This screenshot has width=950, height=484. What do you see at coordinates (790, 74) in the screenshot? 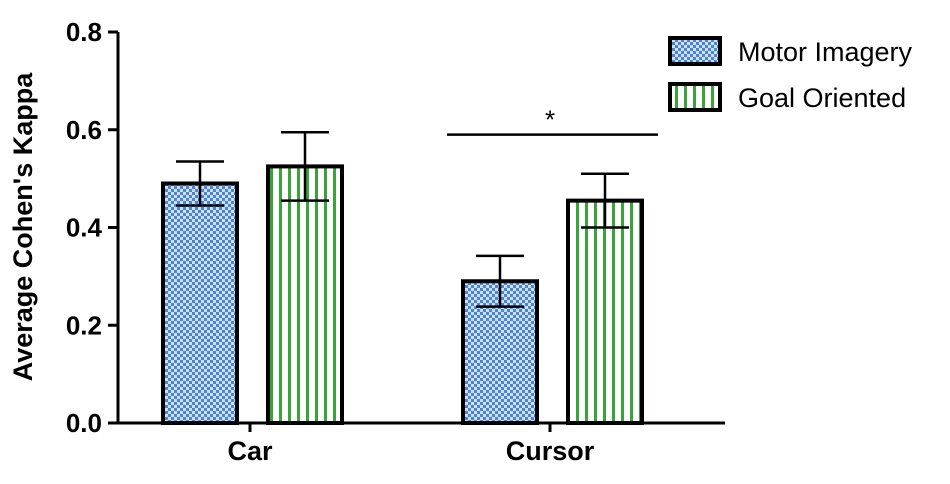
I see `legend: Motor Imagery Goal Oriented` at bounding box center [790, 74].